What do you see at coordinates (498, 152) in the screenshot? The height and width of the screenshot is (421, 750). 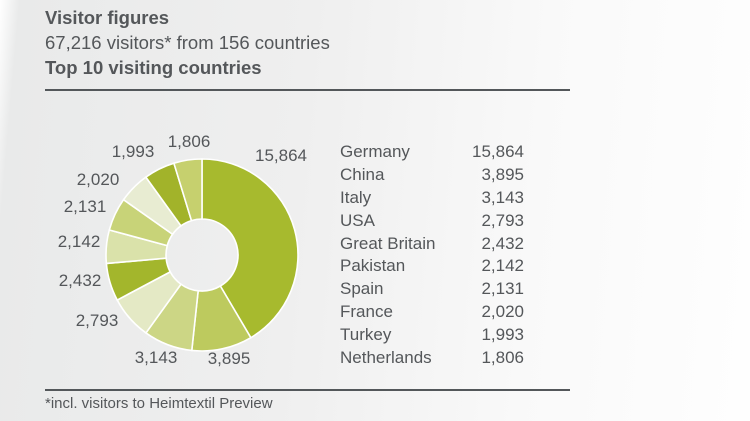 I see `country-value: 15,864` at bounding box center [498, 152].